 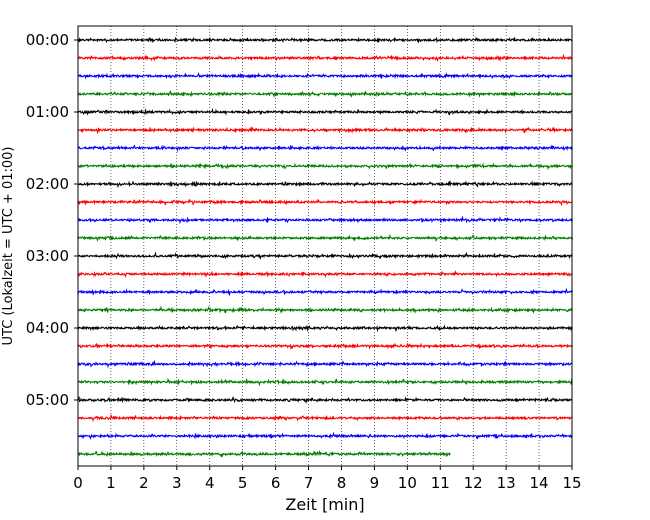 What do you see at coordinates (309, 483) in the screenshot?
I see `x-tick-label: 7` at bounding box center [309, 483].